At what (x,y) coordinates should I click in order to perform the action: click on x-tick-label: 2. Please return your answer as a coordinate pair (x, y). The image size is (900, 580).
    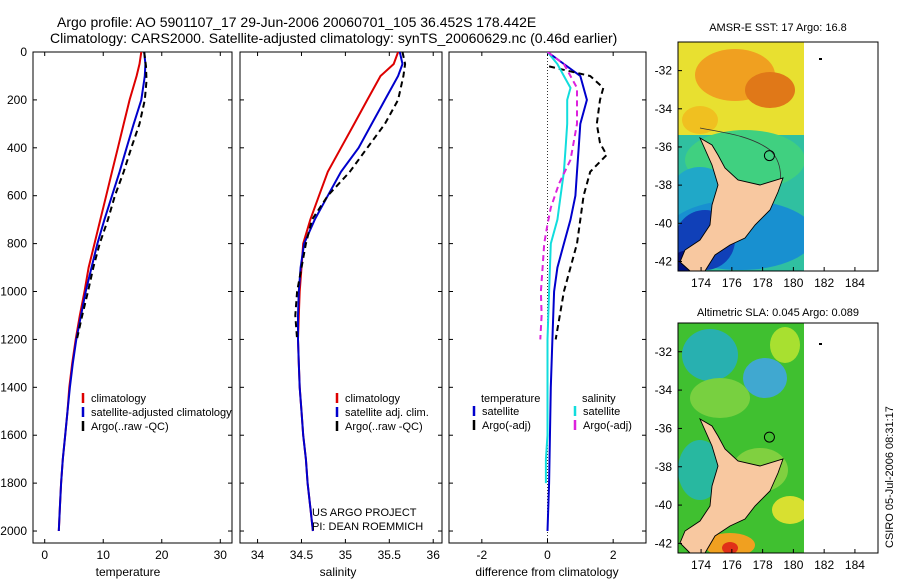
    Looking at the image, I should click on (613, 555).